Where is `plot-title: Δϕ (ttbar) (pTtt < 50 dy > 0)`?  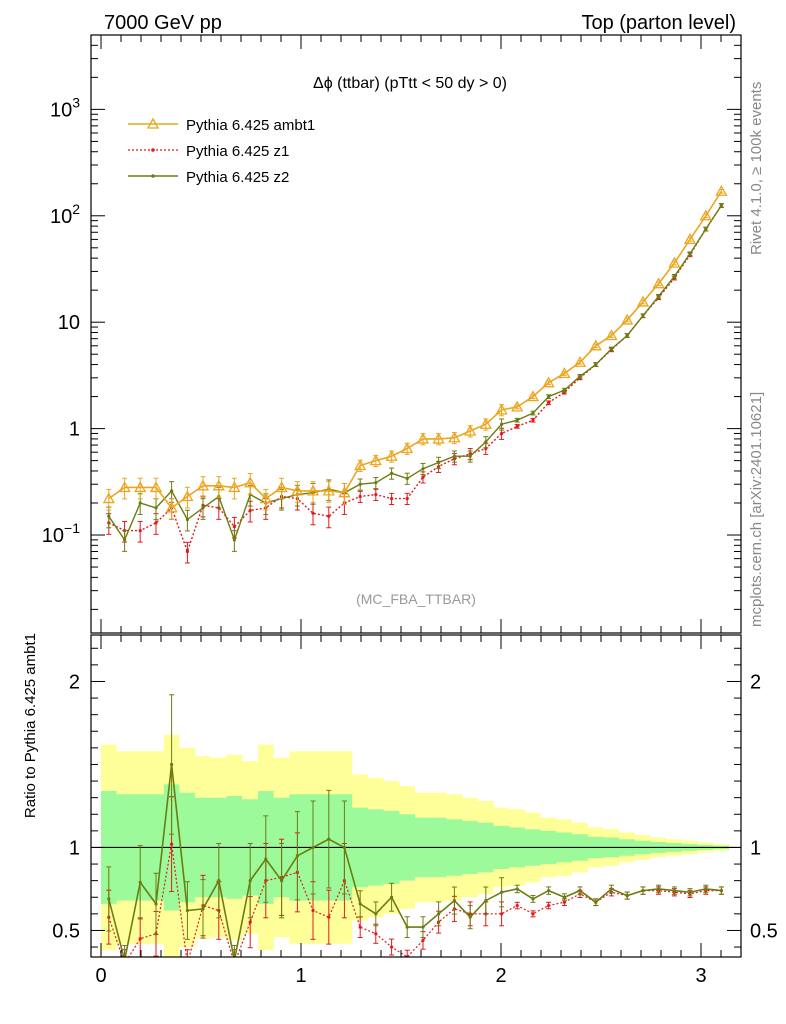
plot-title: Δϕ (ttbar) (pTtt < 50 dy > 0) is located at coordinates (410, 83).